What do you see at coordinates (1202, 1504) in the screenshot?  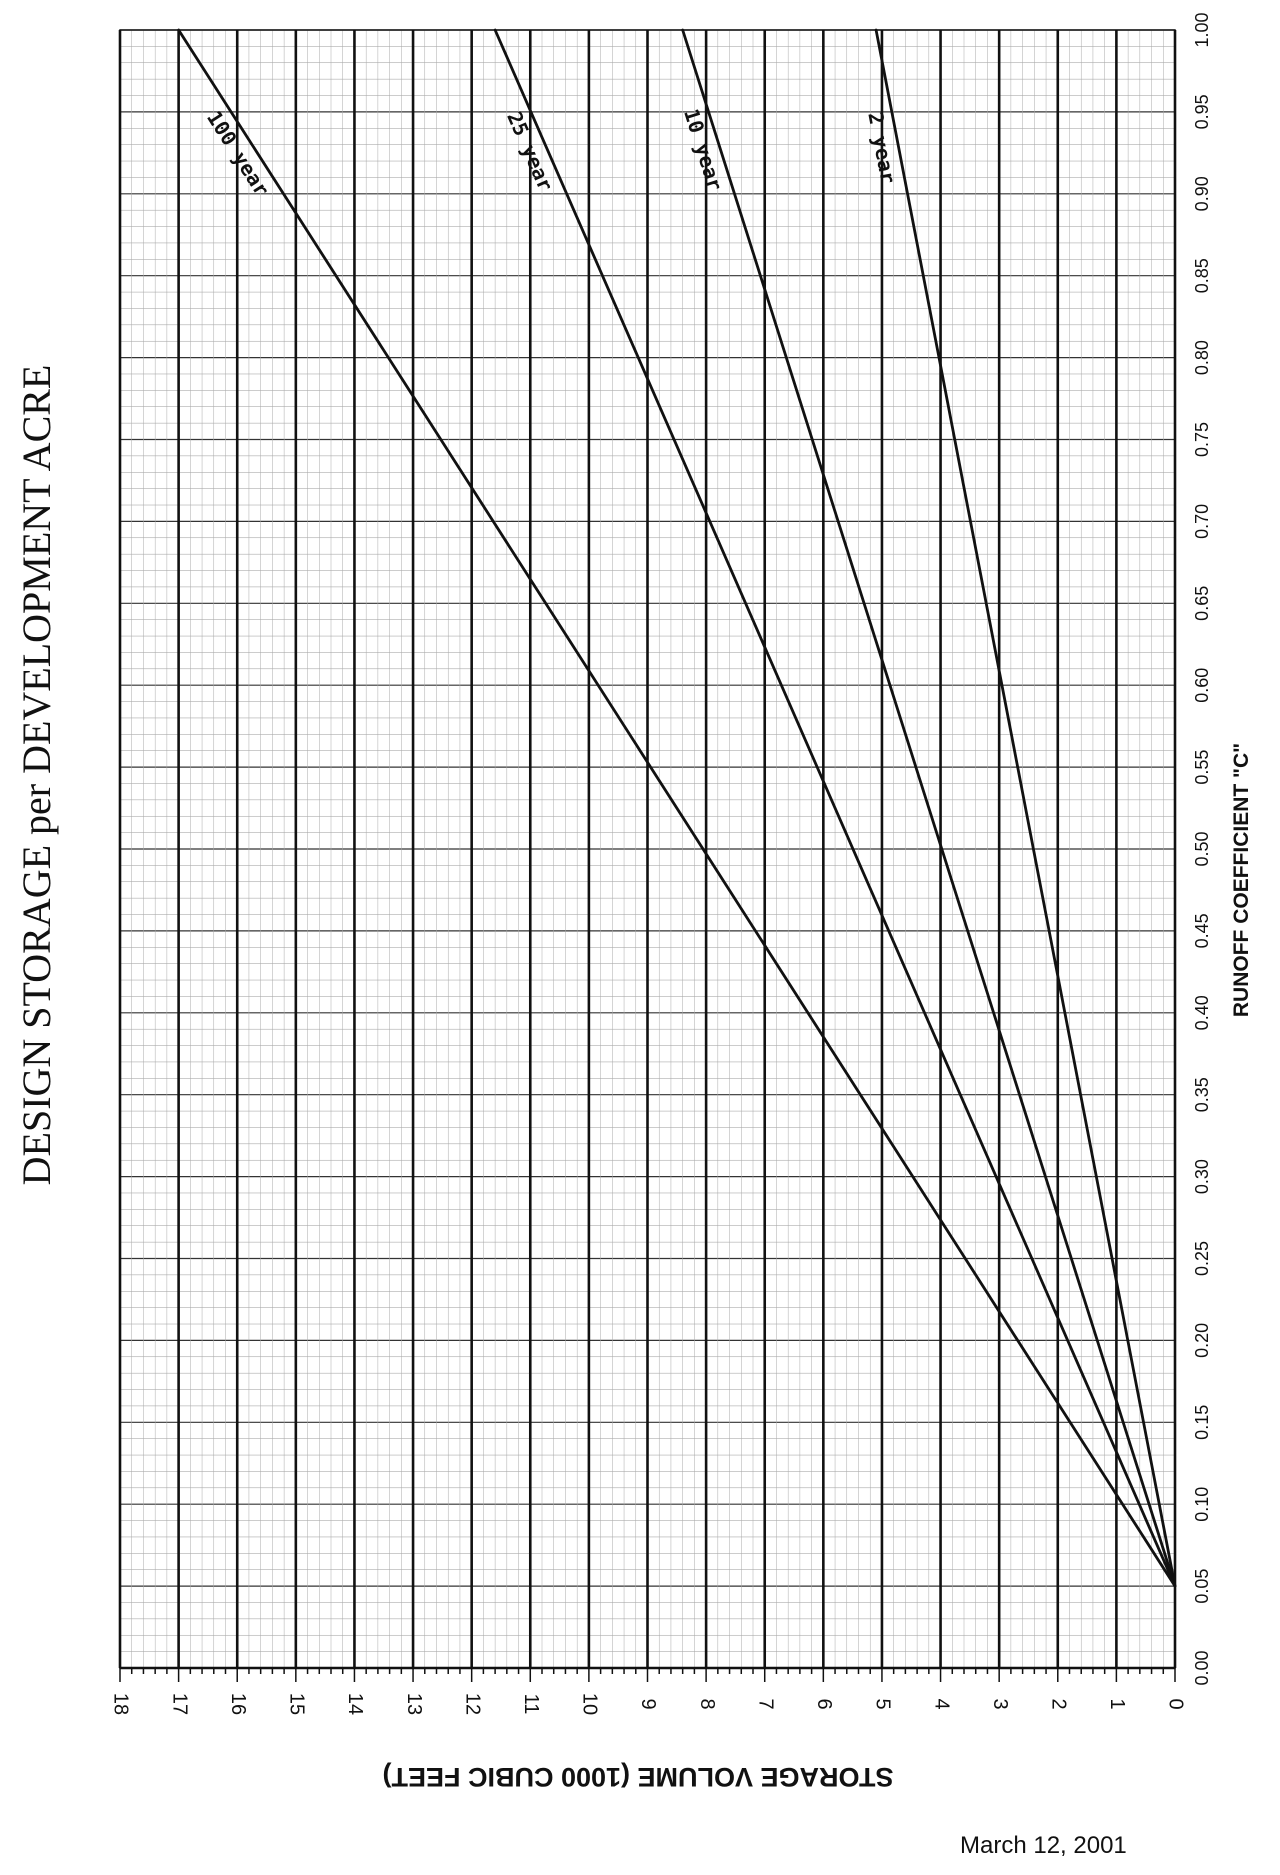 I see `x-tick-label: 0.10` at bounding box center [1202, 1504].